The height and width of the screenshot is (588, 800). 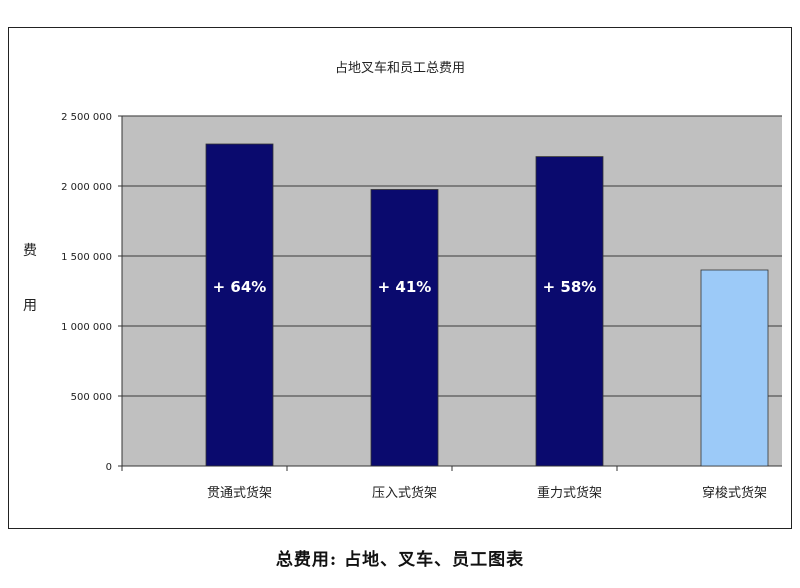 What do you see at coordinates (405, 287) in the screenshot?
I see `data-label: + 41%` at bounding box center [405, 287].